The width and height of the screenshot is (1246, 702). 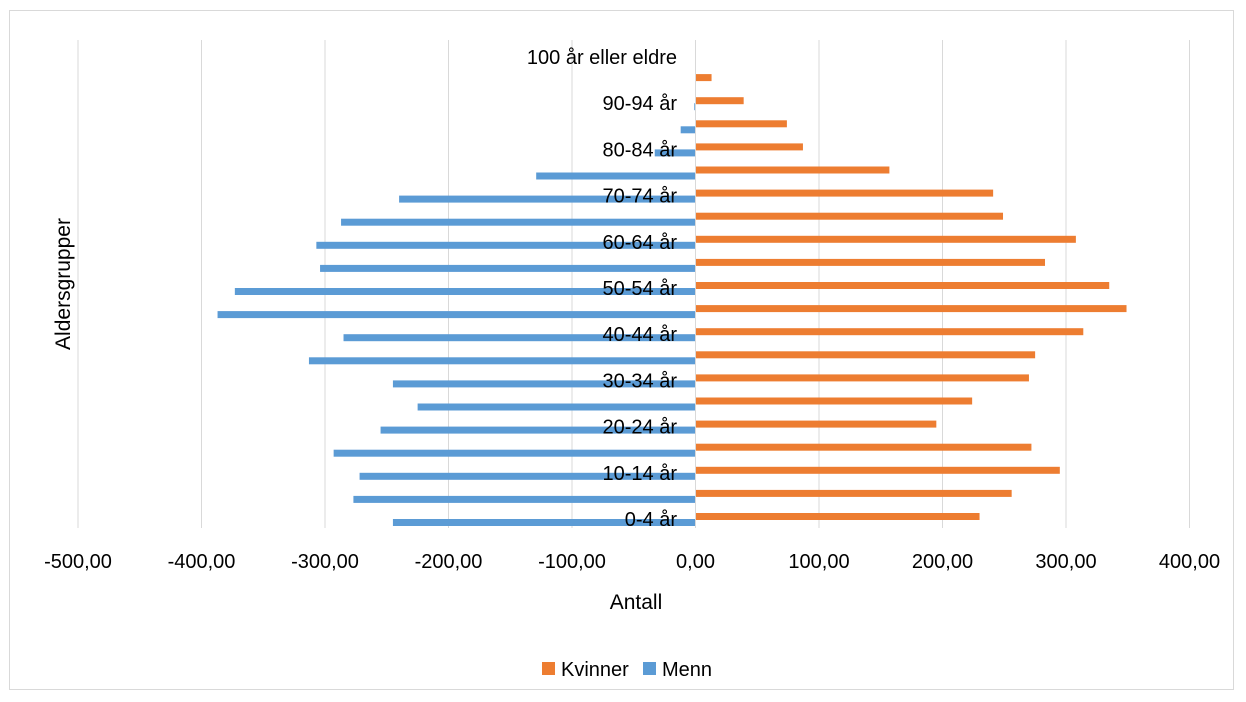 What do you see at coordinates (602, 58) in the screenshot?
I see `category-label: 100 år eller eldre` at bounding box center [602, 58].